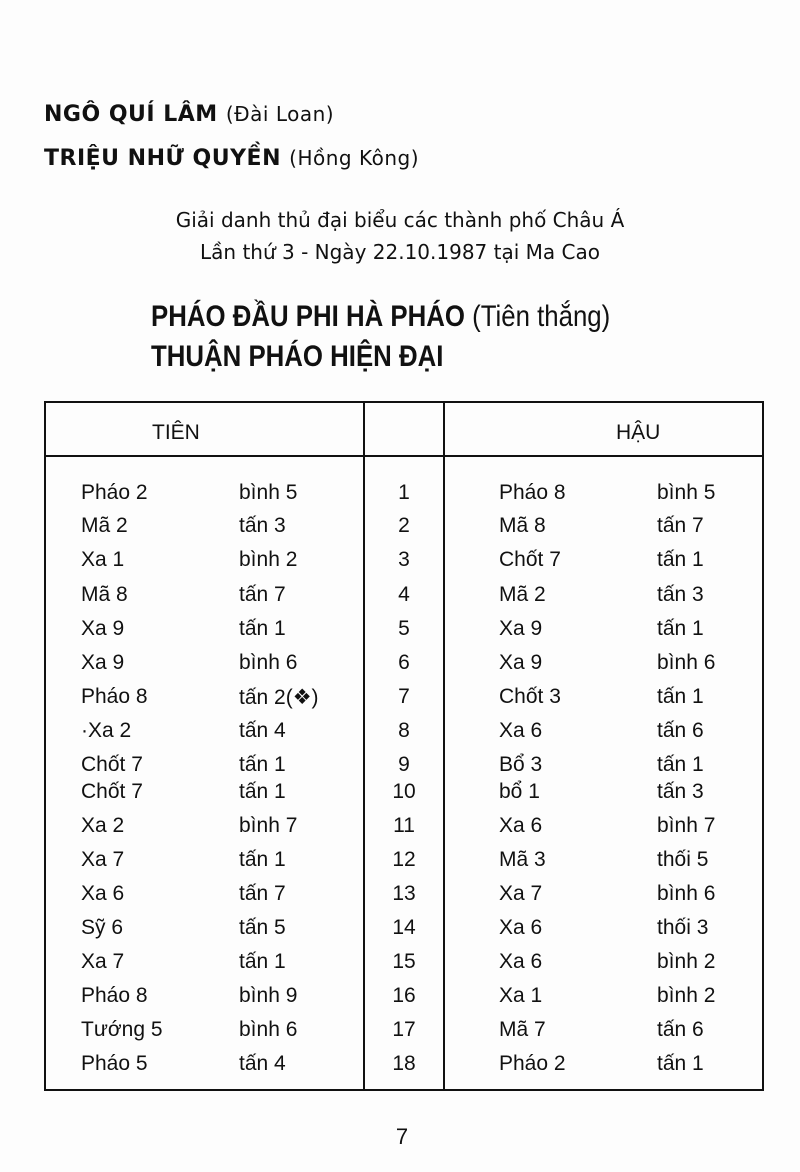  What do you see at coordinates (262, 927) in the screenshot?
I see `cell-tien-move: tấn 5` at bounding box center [262, 927].